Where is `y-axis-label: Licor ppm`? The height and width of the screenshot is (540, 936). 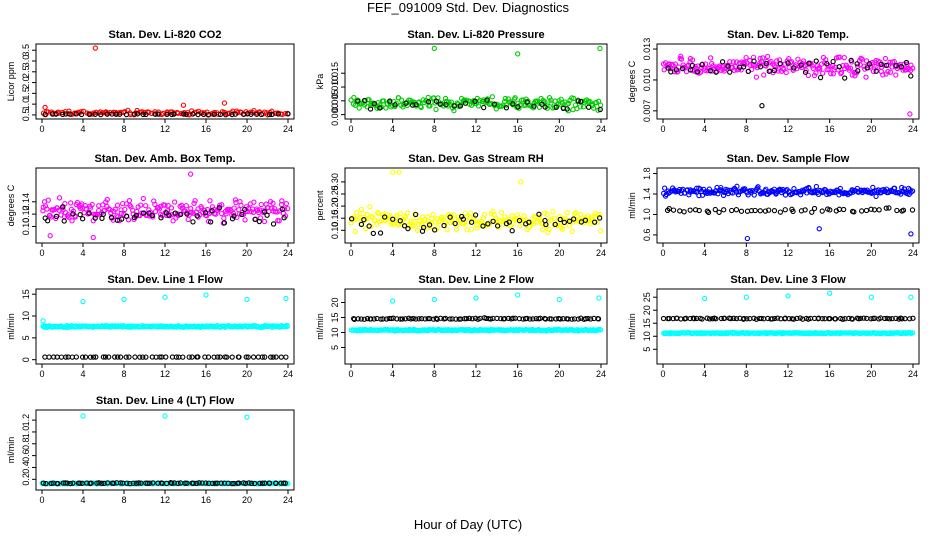 y-axis-label: Licor ppm is located at coordinates (11, 82).